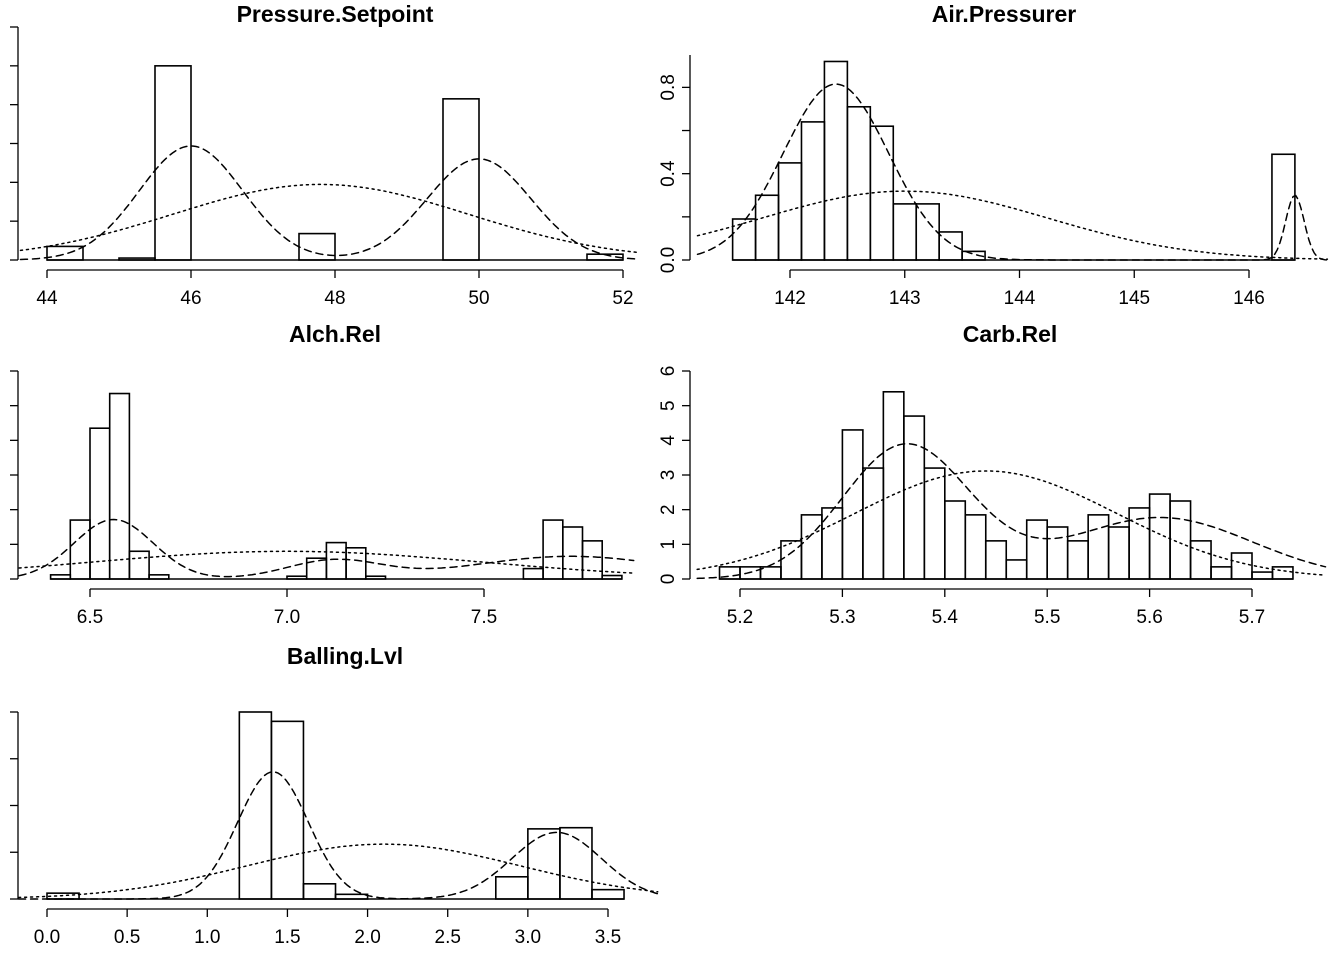 Image resolution: width=1344 pixels, height=960 pixels. Describe the element at coordinates (190, 298) in the screenshot. I see `x-tick-label: 46` at that location.